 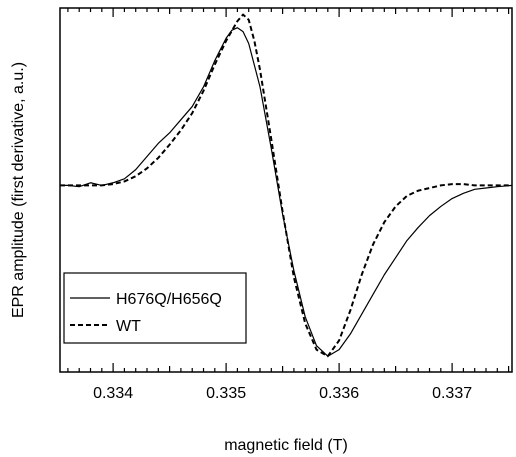 I want to click on x-axis-tick-labels: 0.334 0.335 0.336 0.337, so click(x=282, y=393).